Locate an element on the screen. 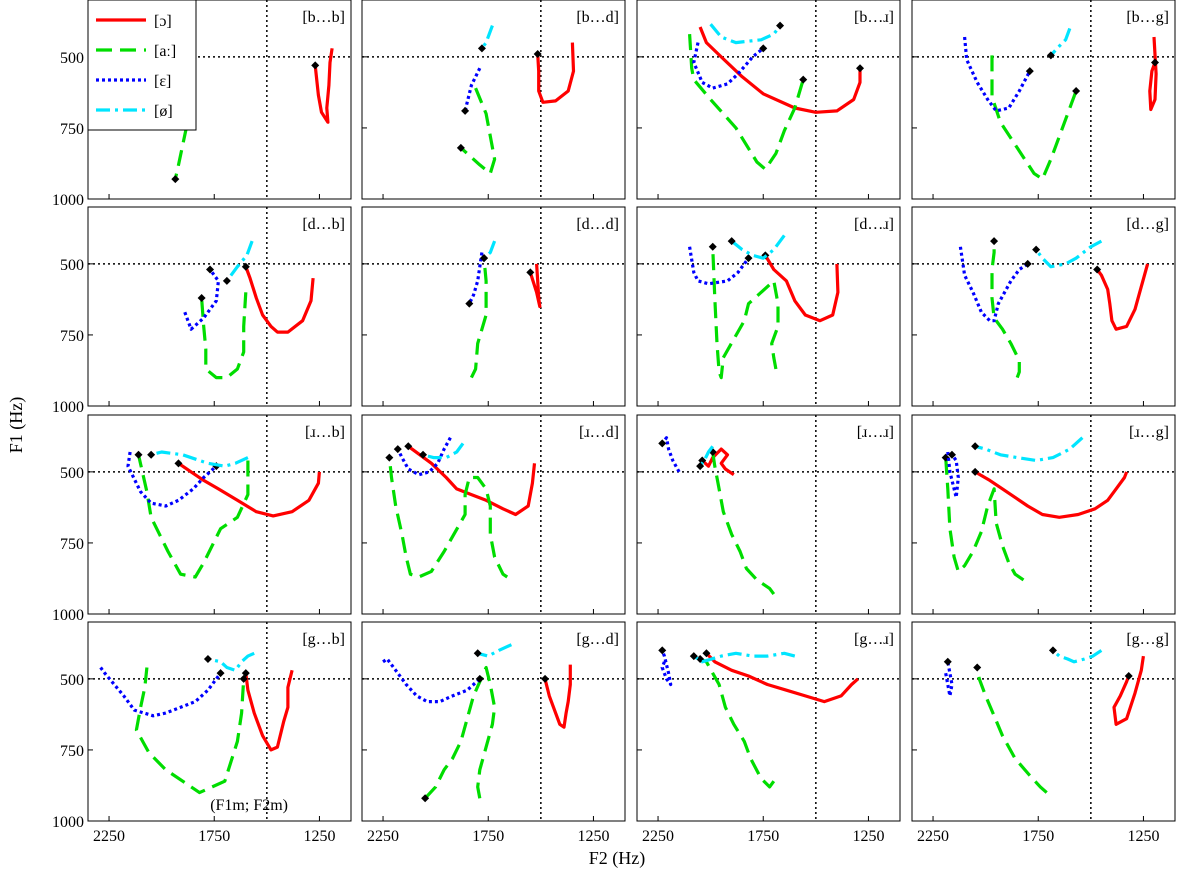  legend-box is located at coordinates (142, 65).